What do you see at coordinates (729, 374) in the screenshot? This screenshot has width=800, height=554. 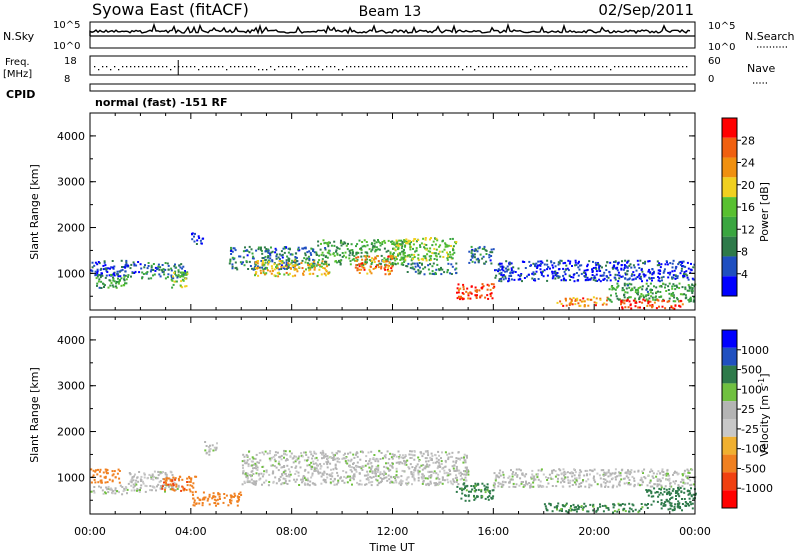 I see `colorbar-segment` at bounding box center [729, 374].